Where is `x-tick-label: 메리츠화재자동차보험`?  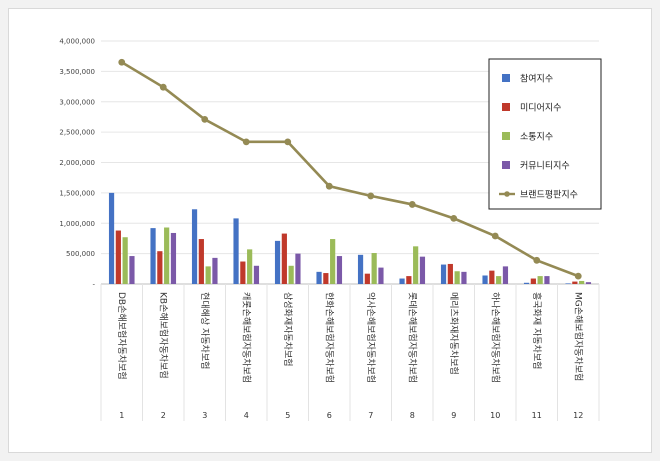 x-tick-label: 메리츠화재자동차보험 is located at coordinates (454, 333).